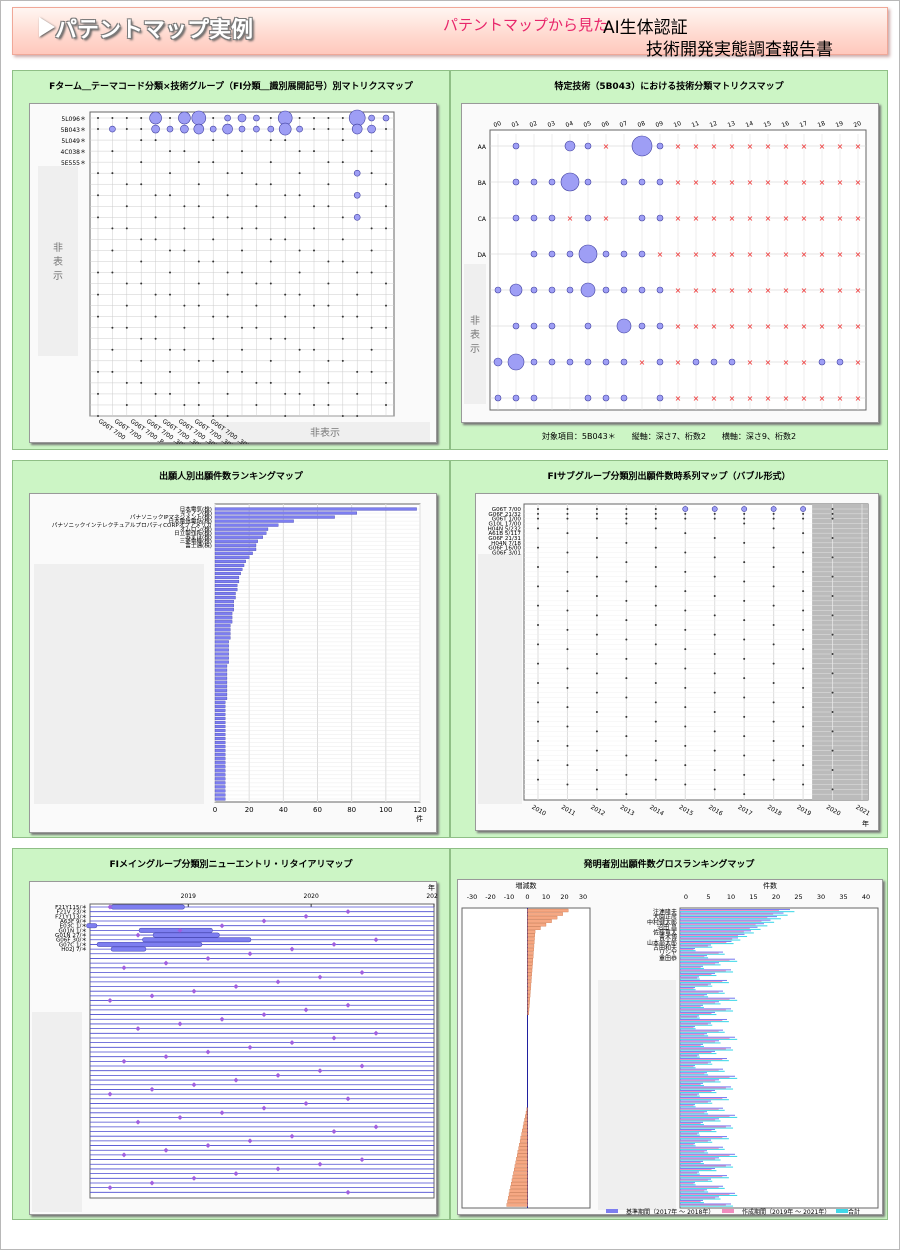 Image resolution: width=900 pixels, height=1250 pixels. Describe the element at coordinates (665, 948) in the screenshot. I see `y-tick-label: 古田和夫` at that location.